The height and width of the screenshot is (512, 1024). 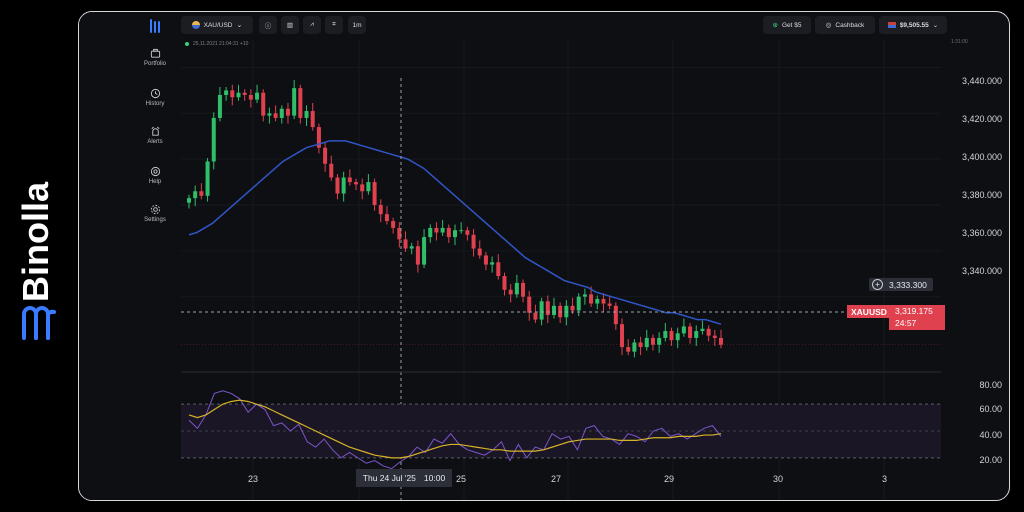 What do you see at coordinates (908, 284) in the screenshot?
I see `crosshair-price-value: 3,333.300` at bounding box center [908, 284].